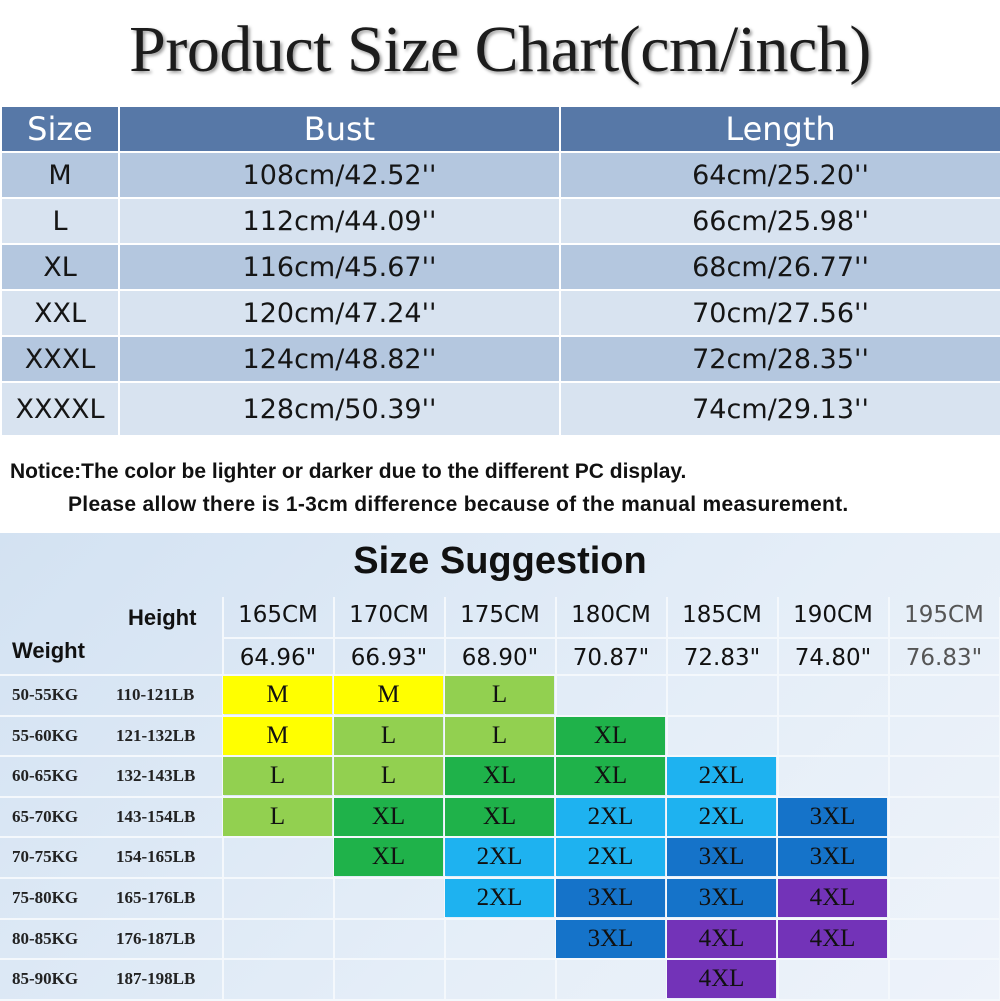 The height and width of the screenshot is (1001, 1000). What do you see at coordinates (48, 650) in the screenshot?
I see `weight-label: Weight` at bounding box center [48, 650].